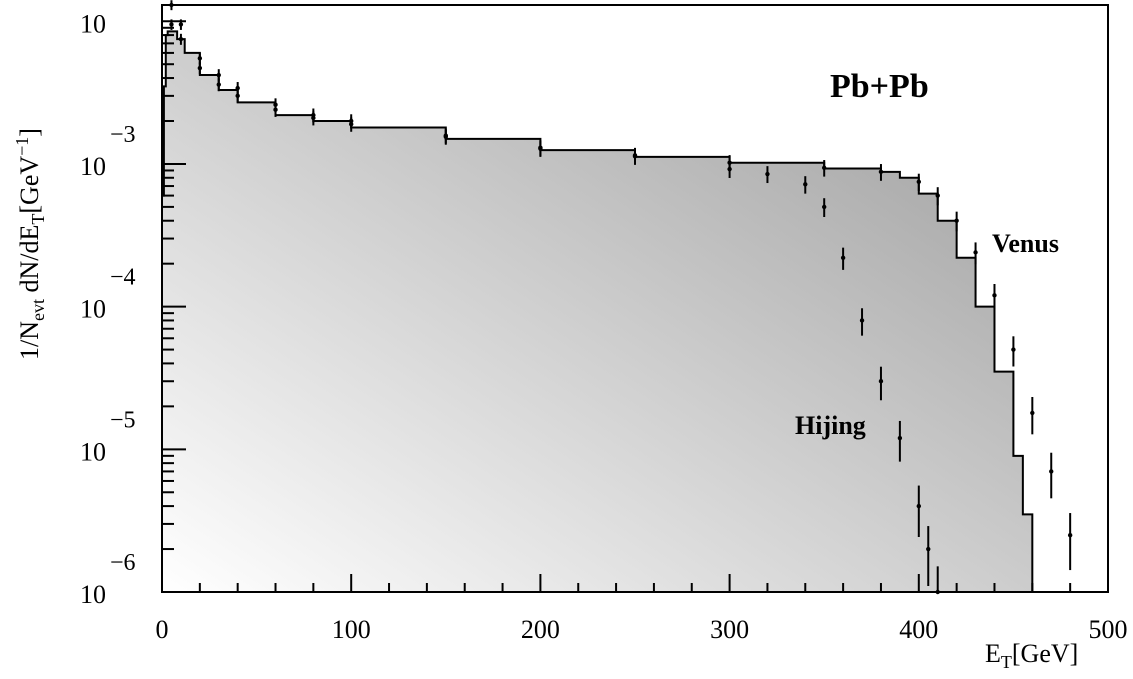  What do you see at coordinates (1025, 243) in the screenshot?
I see `venus-label: Venus` at bounding box center [1025, 243].